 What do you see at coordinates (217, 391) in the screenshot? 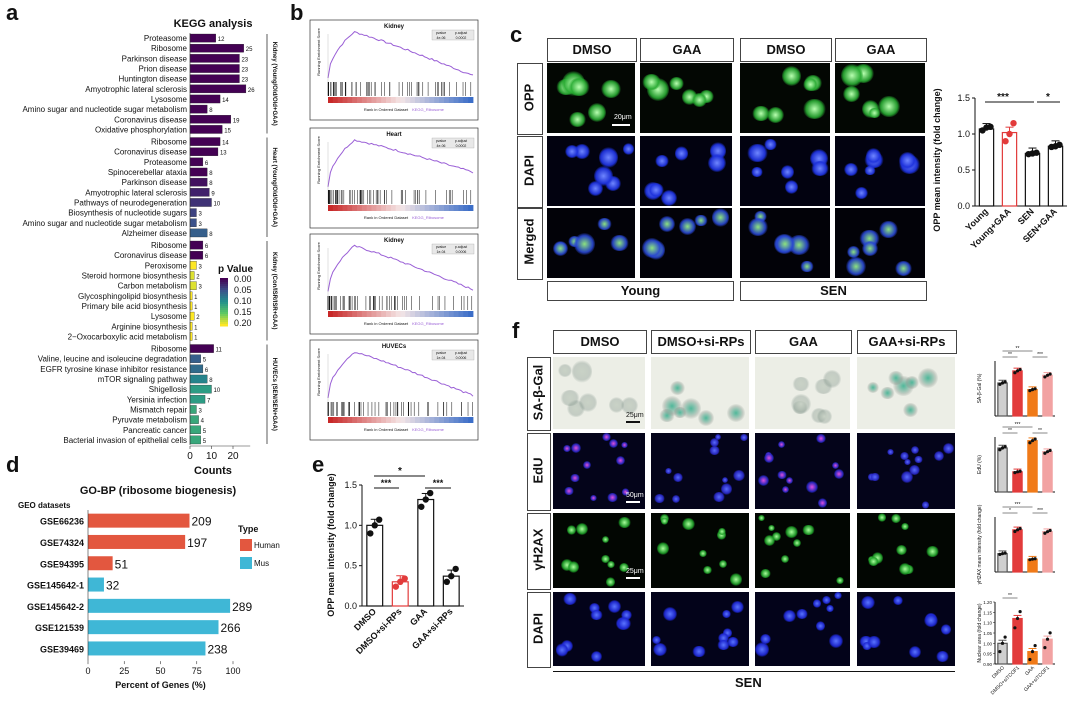
I see `kegg-count-label: 10` at bounding box center [217, 391].